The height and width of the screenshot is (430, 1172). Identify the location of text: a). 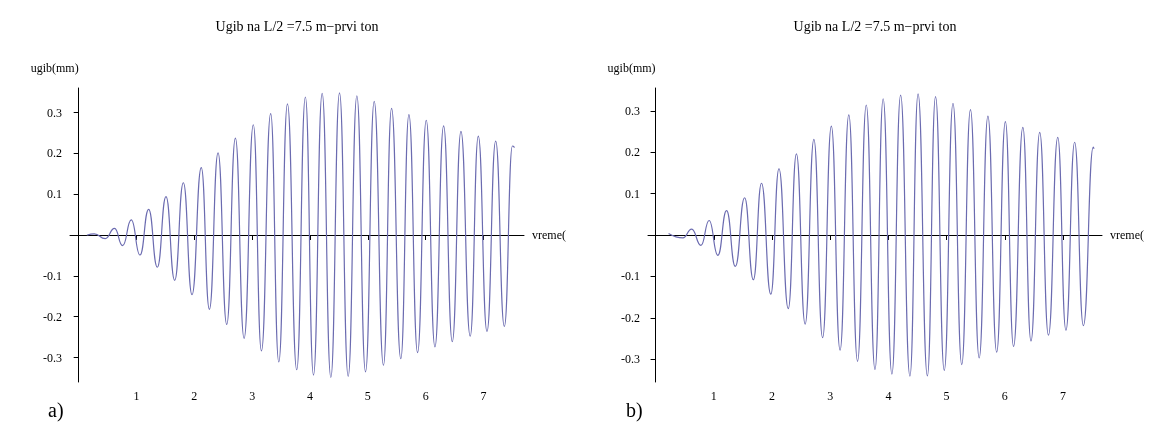
(56, 410).